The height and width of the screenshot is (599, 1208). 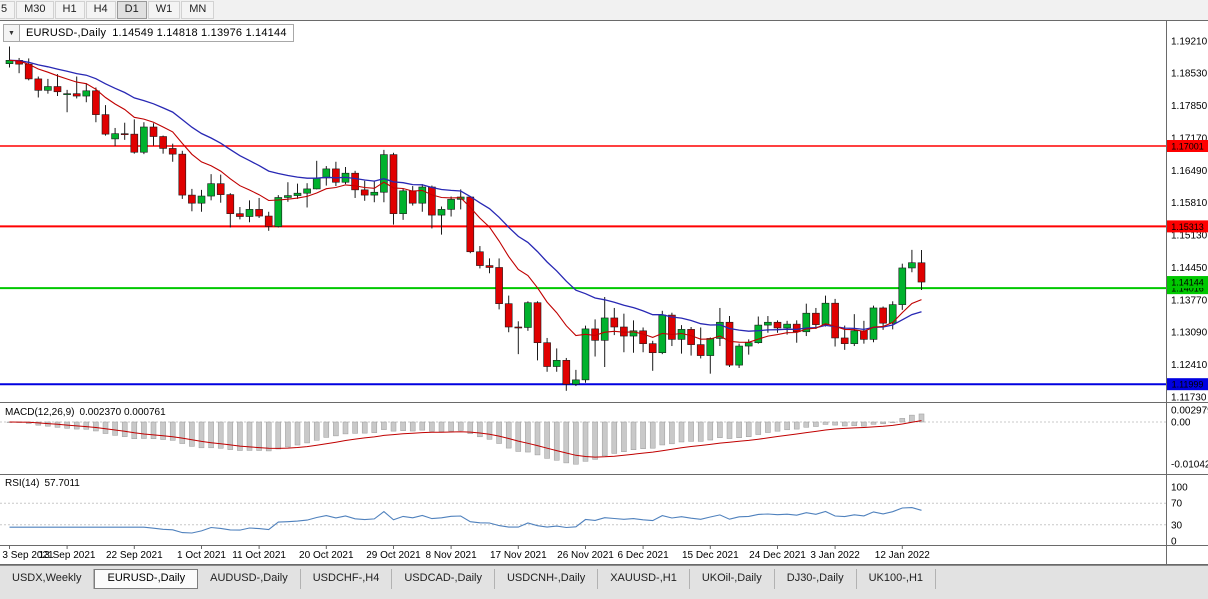 I want to click on svg-text: 1.14144, so click(x=1187, y=283).